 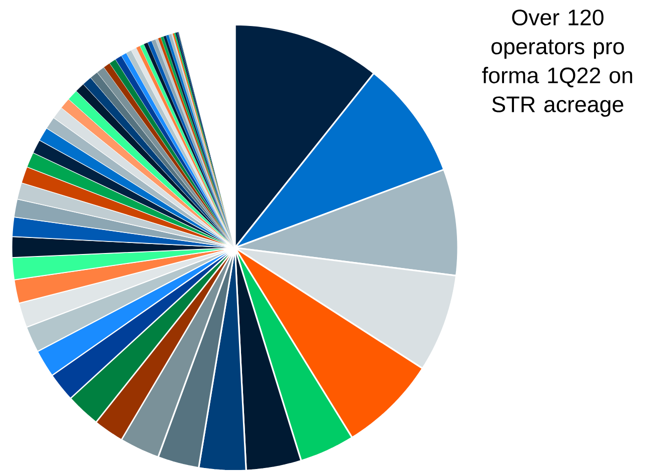 What do you see at coordinates (557, 63) in the screenshot?
I see `text: Over 120 operators pro forma 1Q22 on STR acreage` at bounding box center [557, 63].